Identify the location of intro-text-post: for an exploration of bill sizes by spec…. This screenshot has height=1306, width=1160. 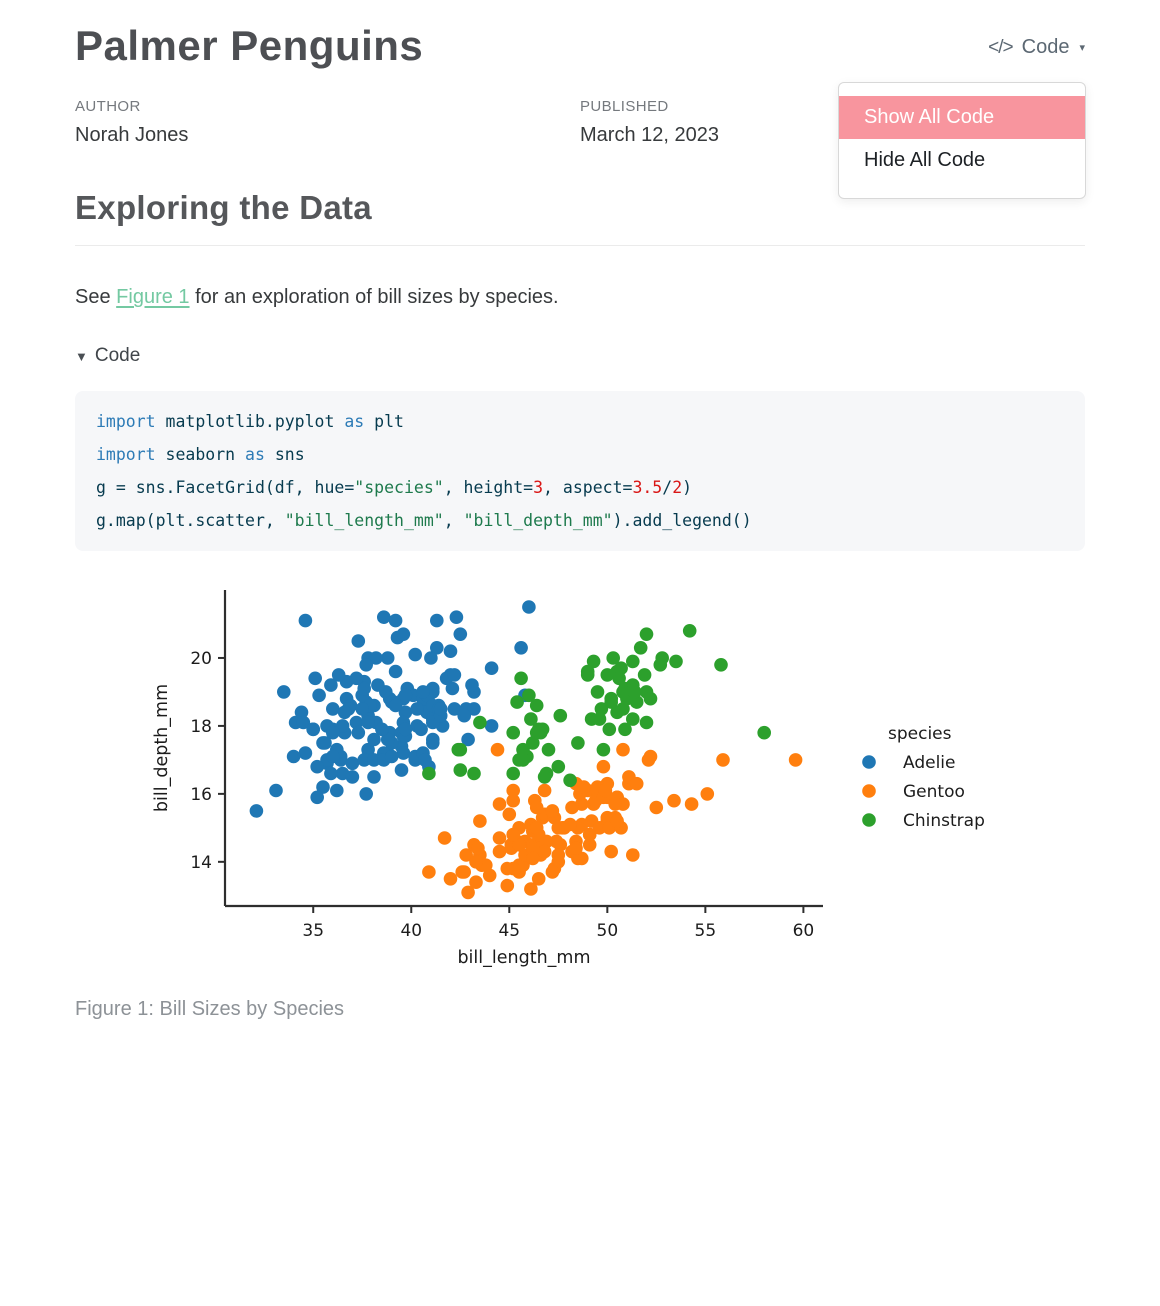
(374, 297).